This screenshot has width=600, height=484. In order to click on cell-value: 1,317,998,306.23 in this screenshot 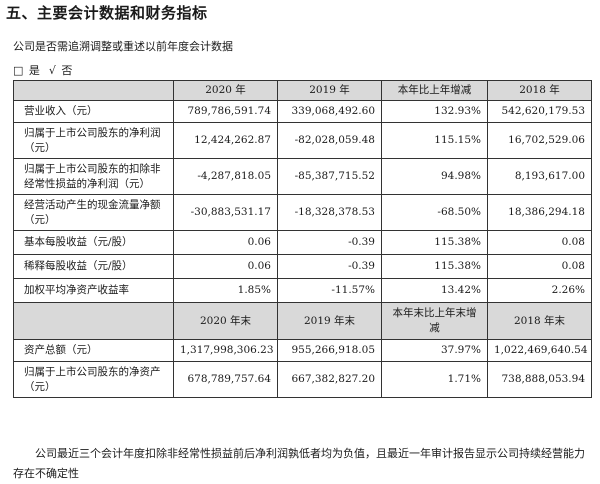, I will do `click(225, 350)`.